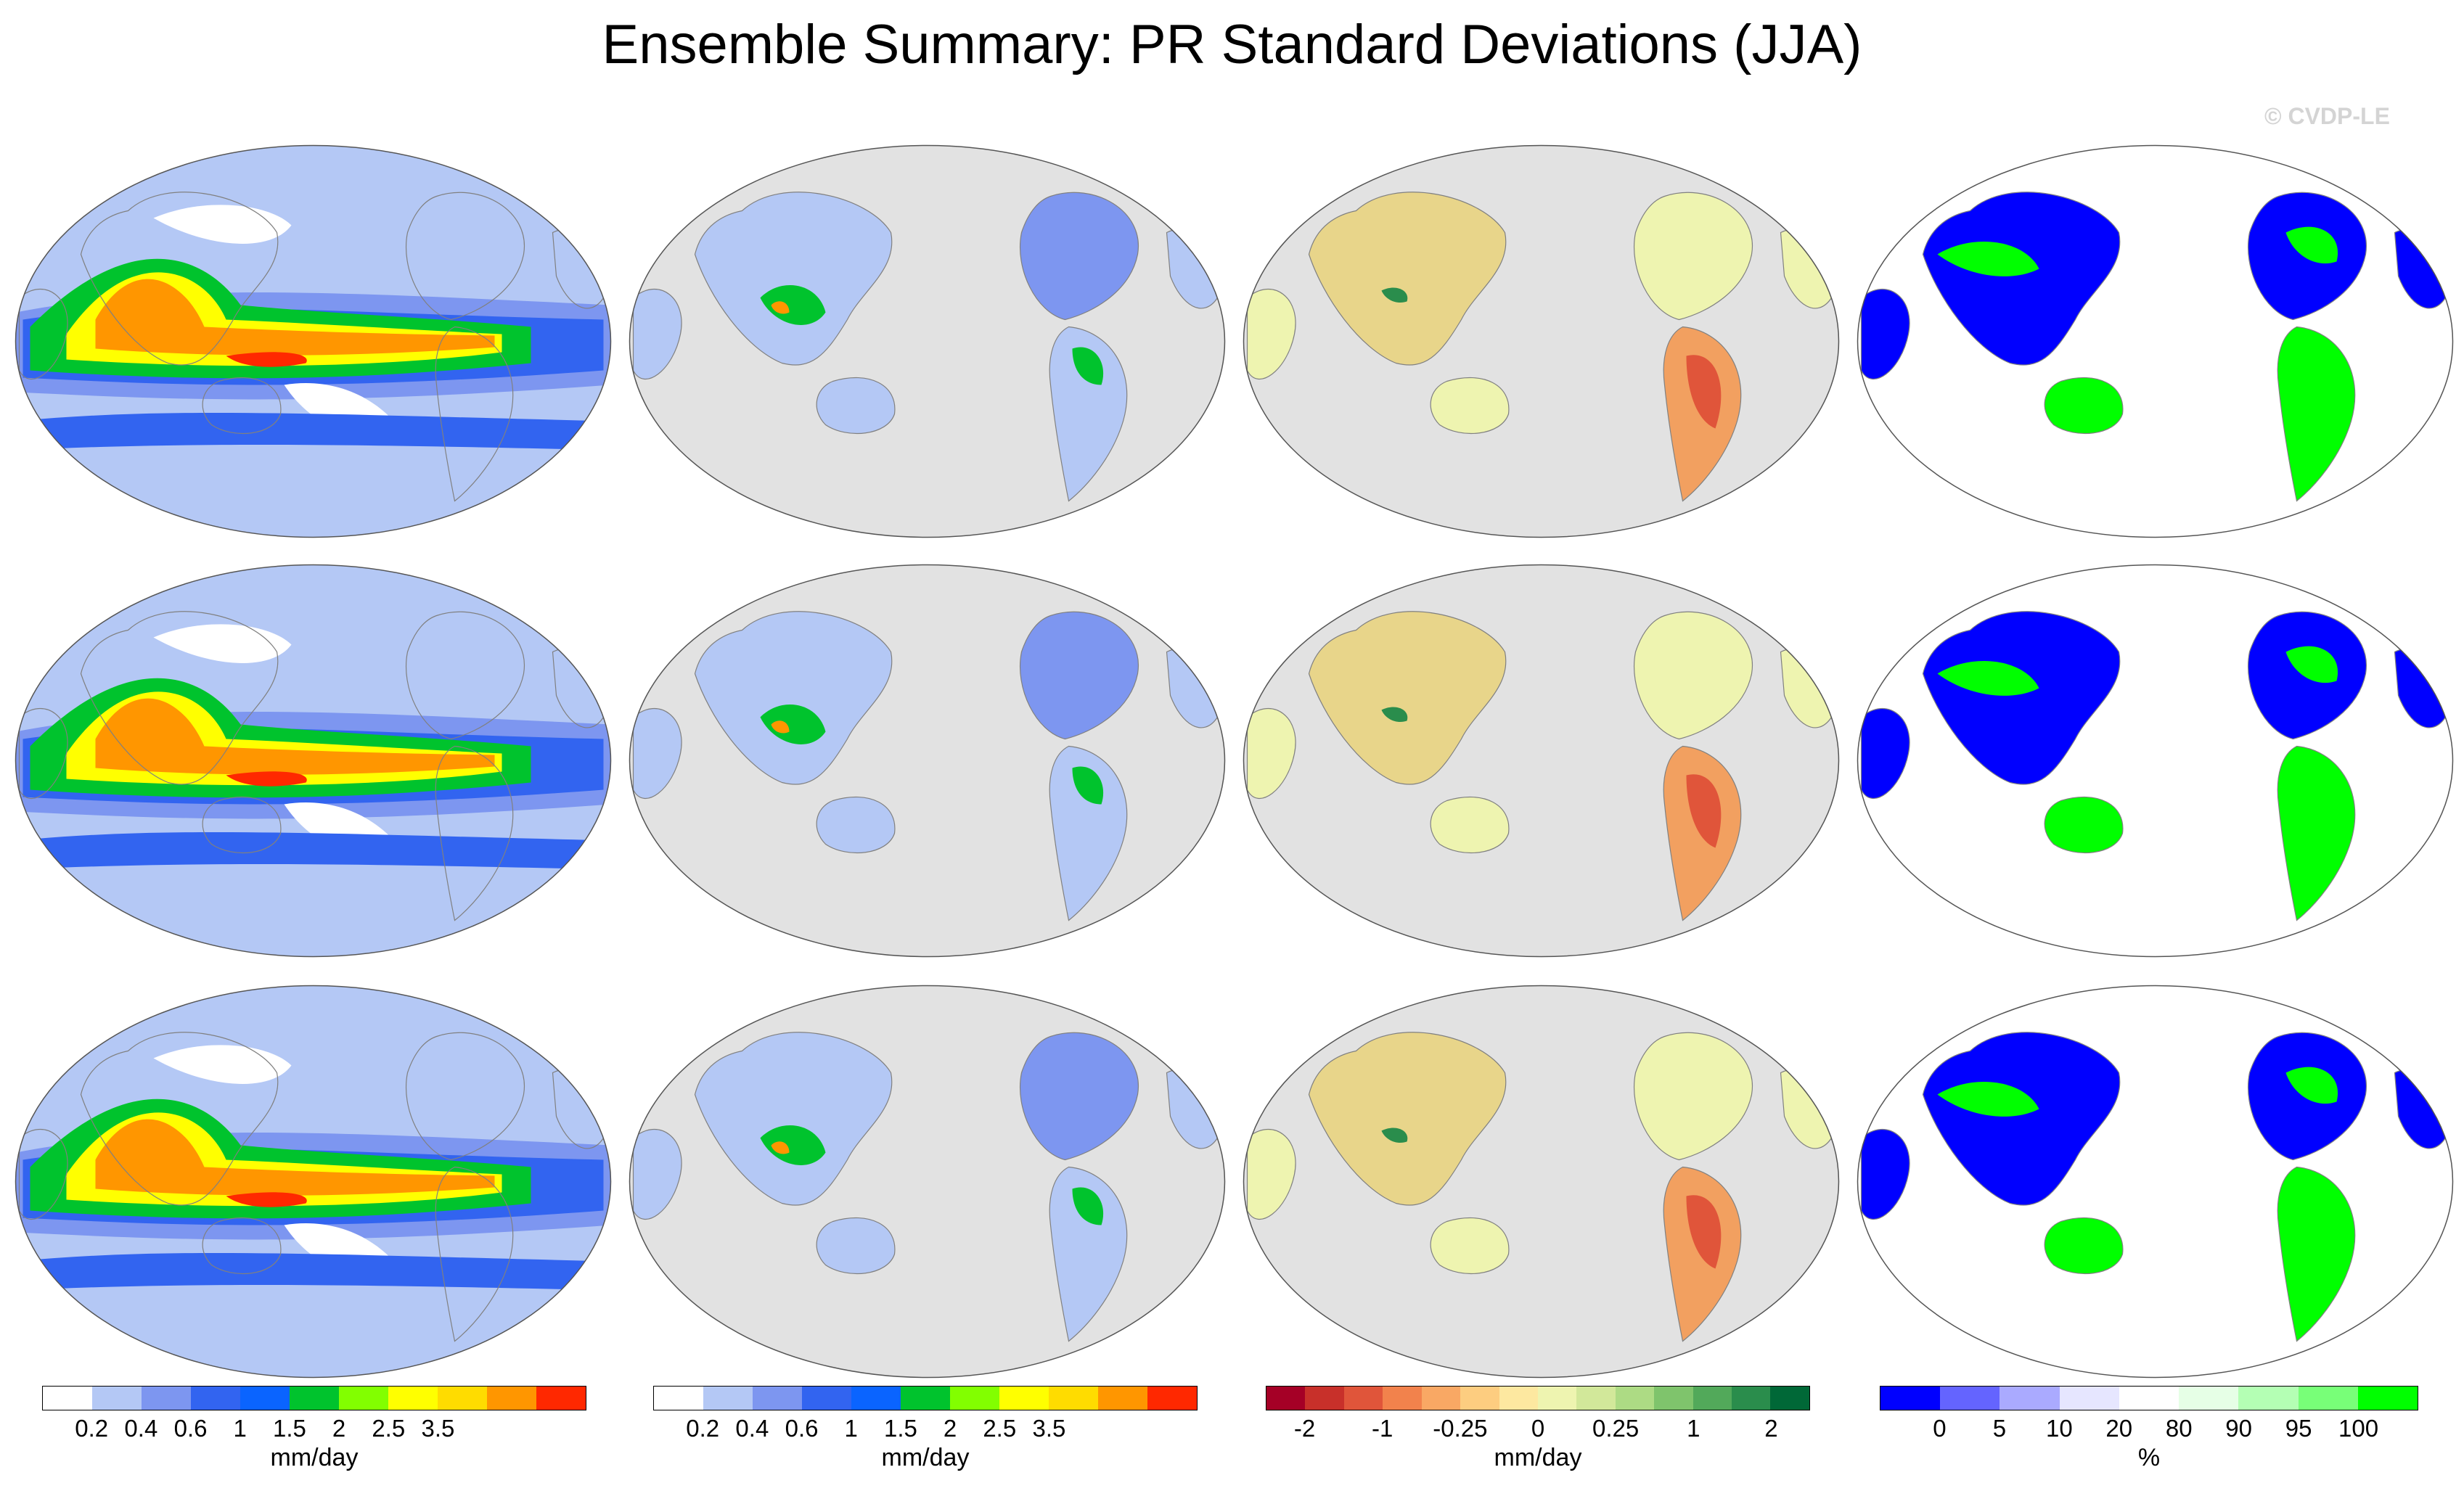  I want to click on obs-amazon, so click(1088, 786).